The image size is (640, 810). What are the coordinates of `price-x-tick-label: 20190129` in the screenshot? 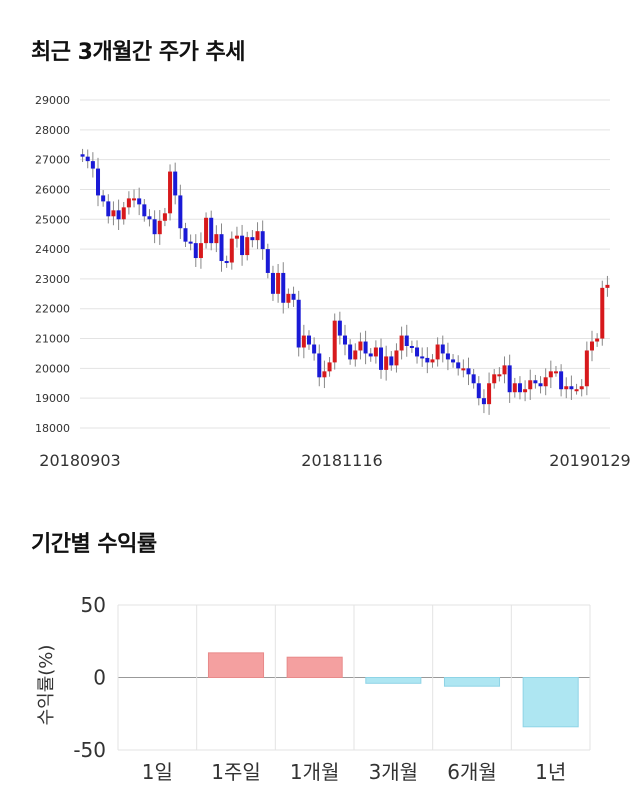 It's located at (589, 460).